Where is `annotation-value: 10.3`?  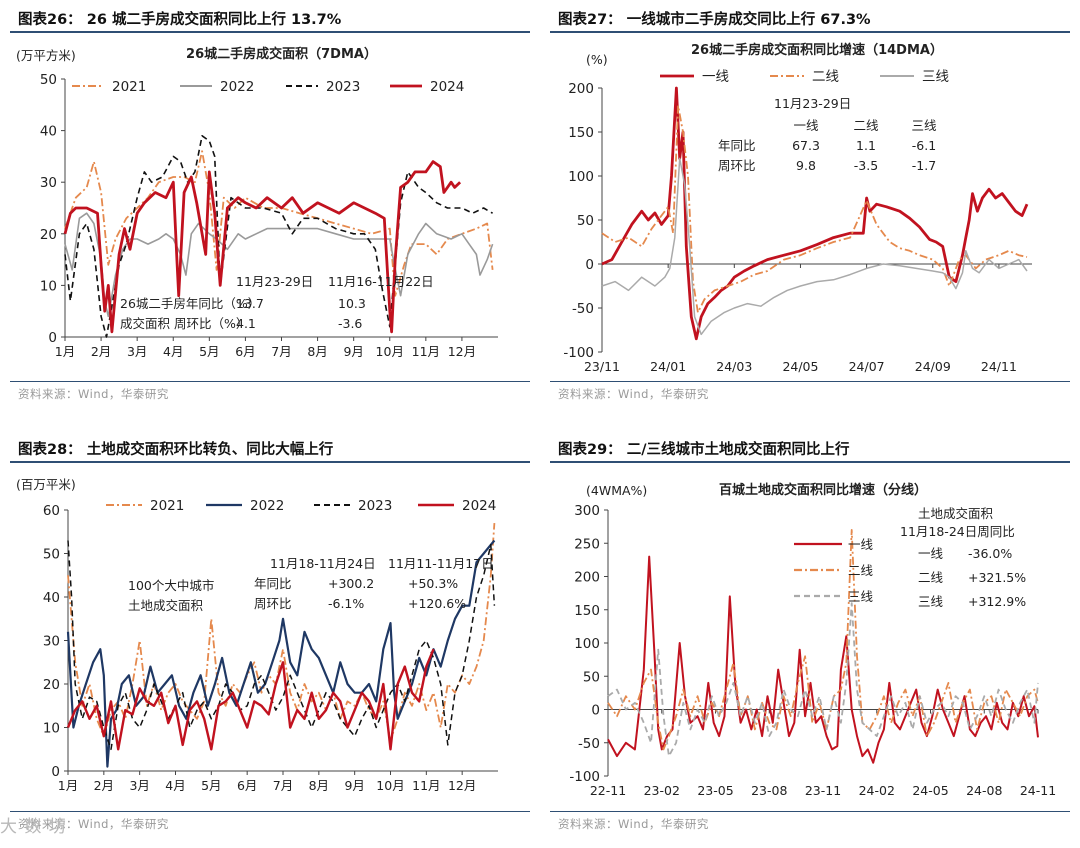 annotation-value: 10.3 is located at coordinates (352, 303).